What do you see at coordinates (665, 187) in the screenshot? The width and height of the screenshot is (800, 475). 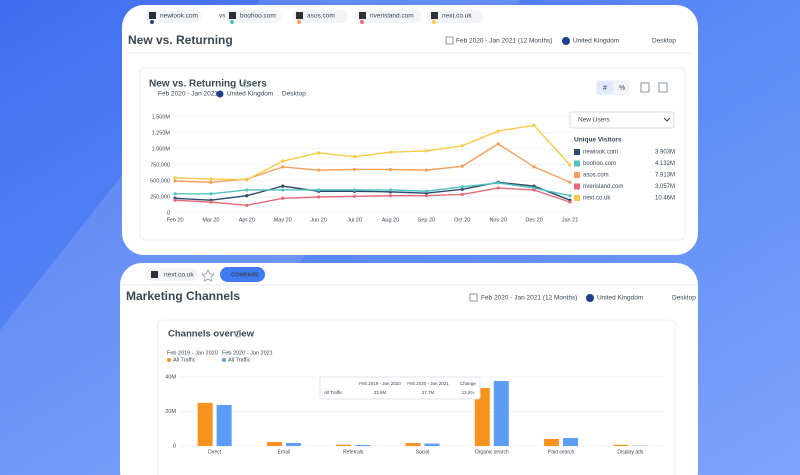 I see `legend-total: 3.057M` at bounding box center [665, 187].